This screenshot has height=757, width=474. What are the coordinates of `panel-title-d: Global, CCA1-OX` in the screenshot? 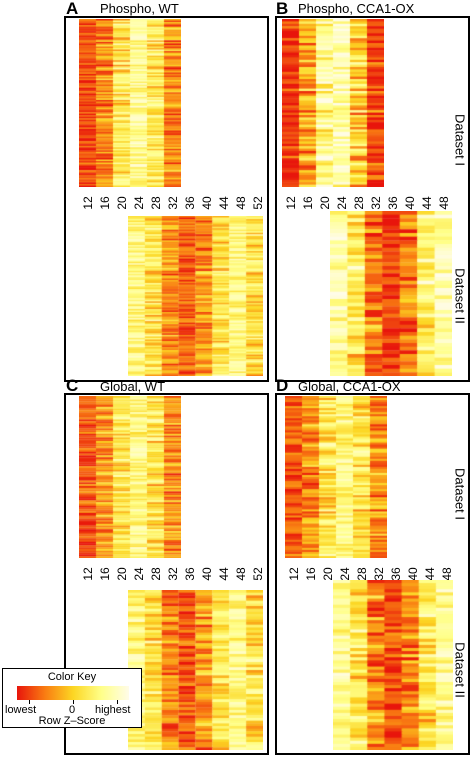 It's located at (349, 386).